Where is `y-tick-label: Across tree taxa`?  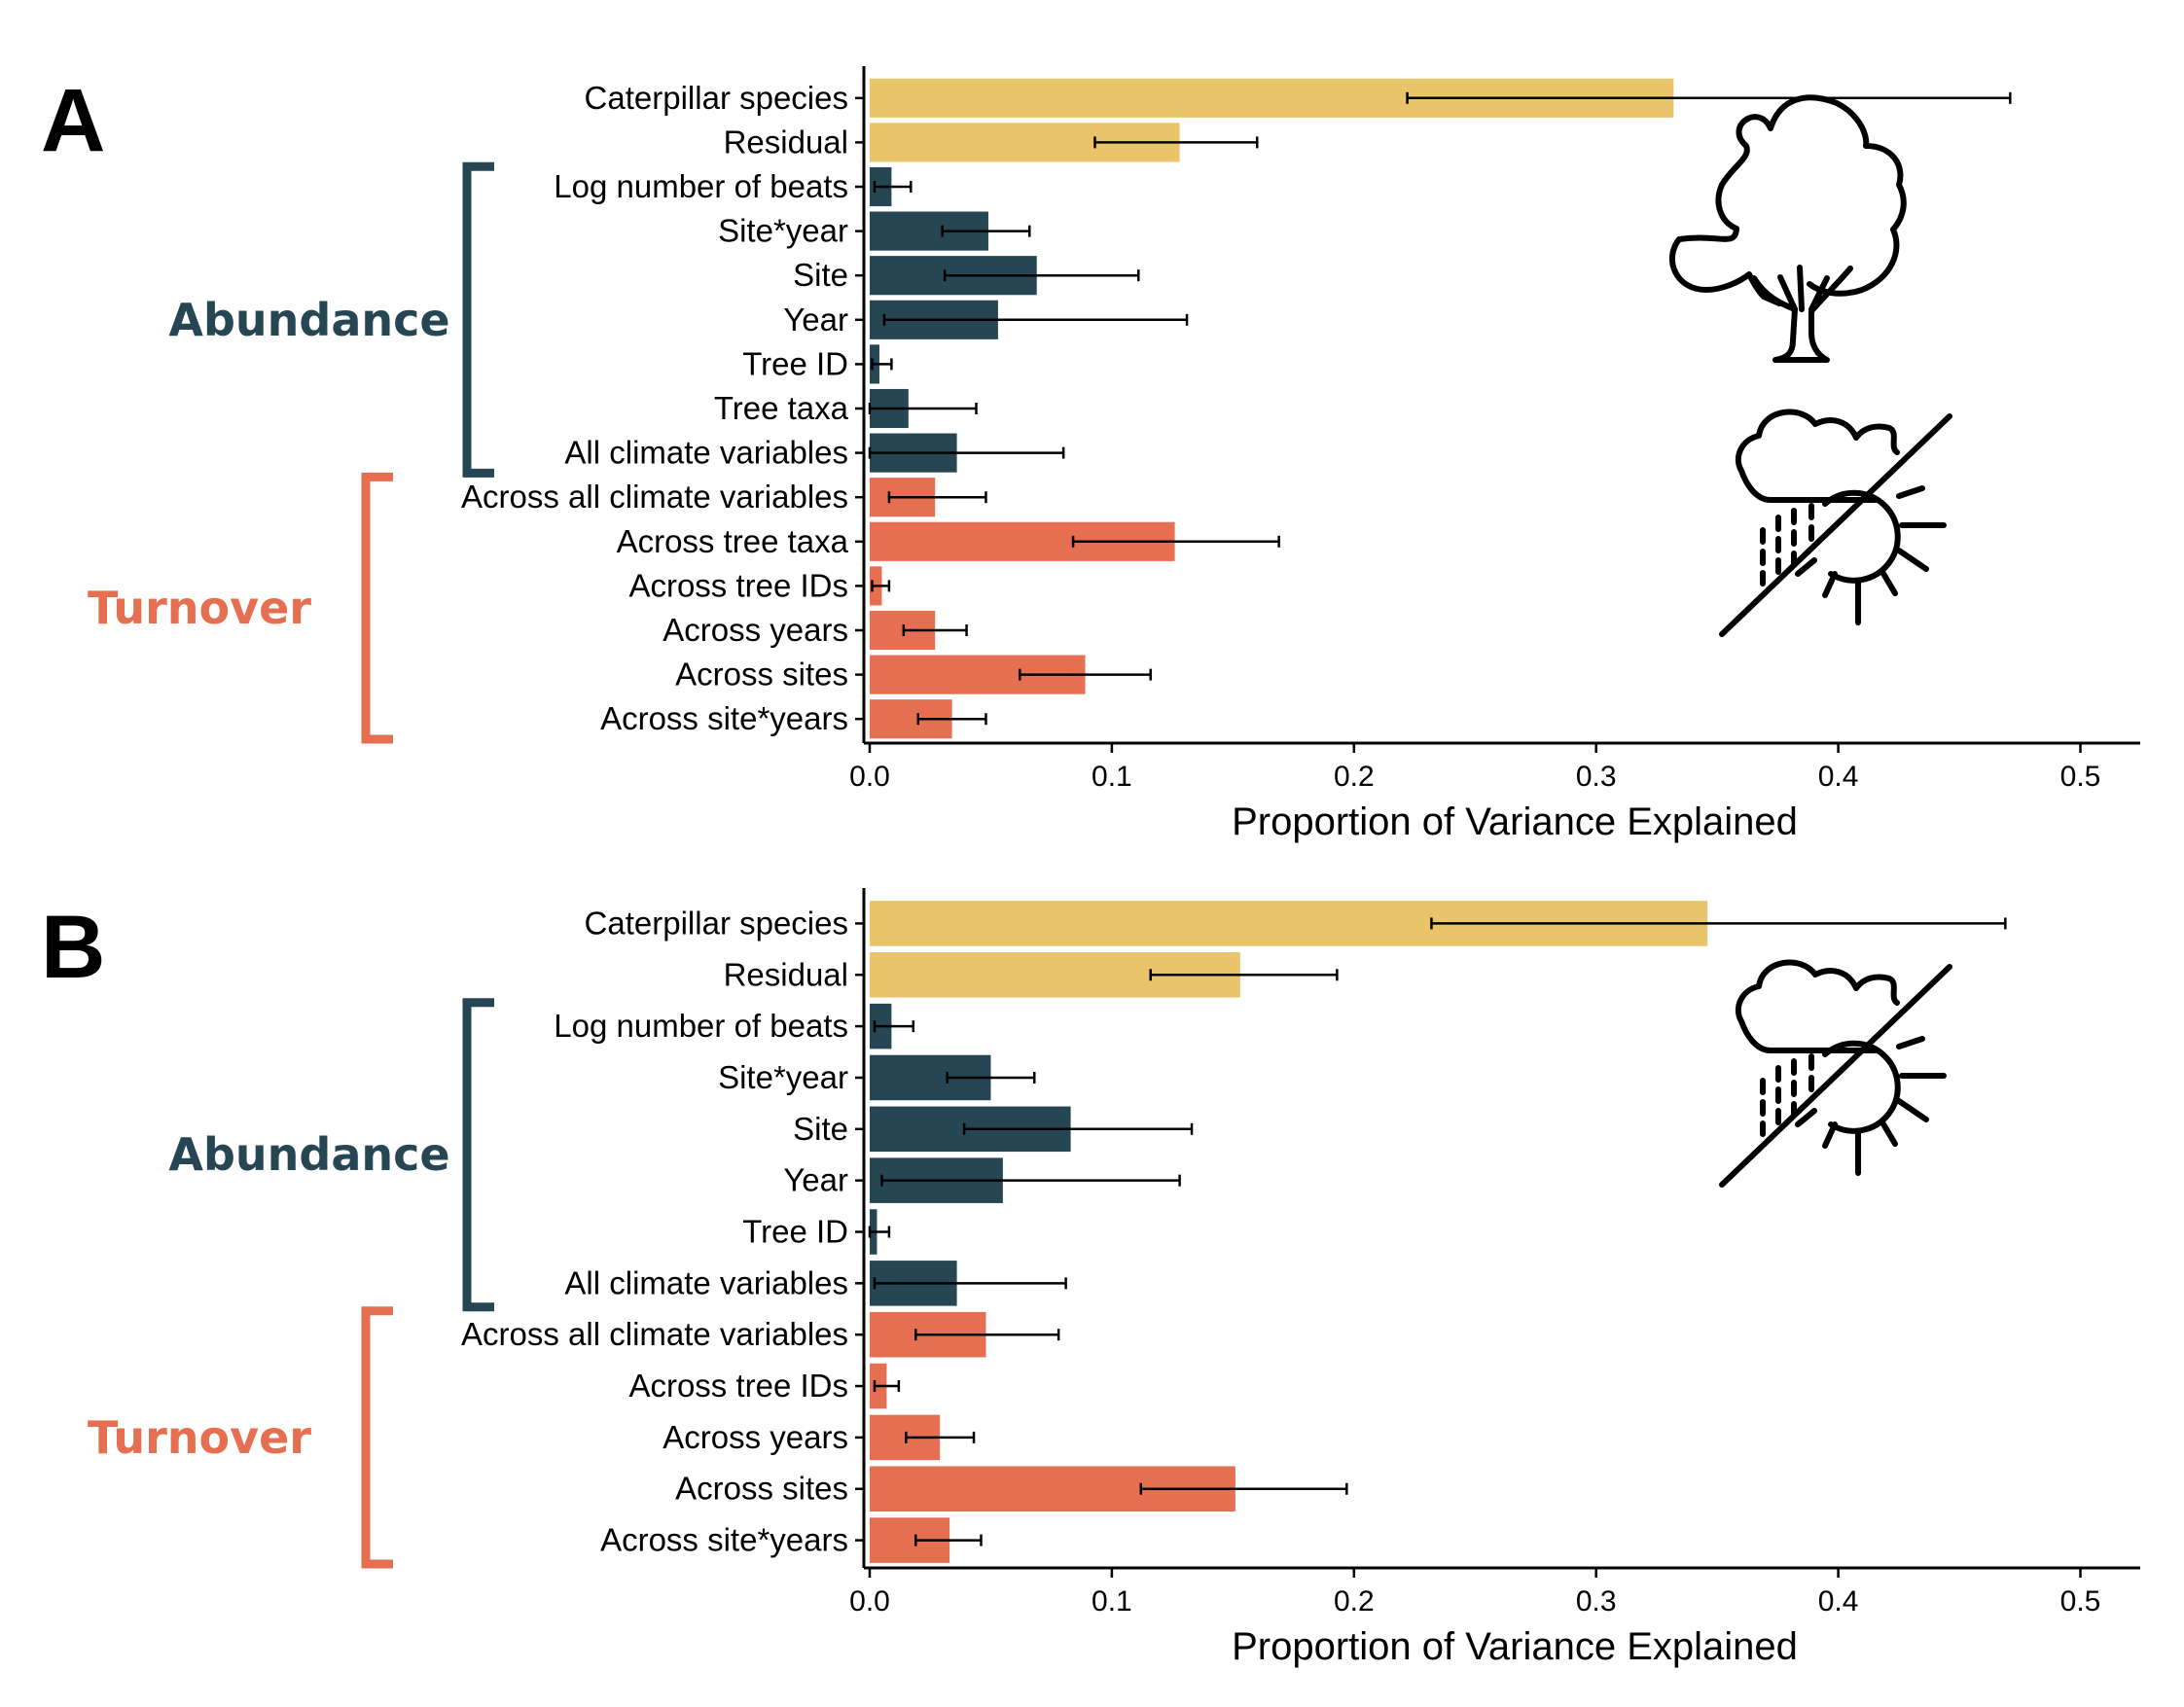 y-tick-label: Across tree taxa is located at coordinates (733, 541).